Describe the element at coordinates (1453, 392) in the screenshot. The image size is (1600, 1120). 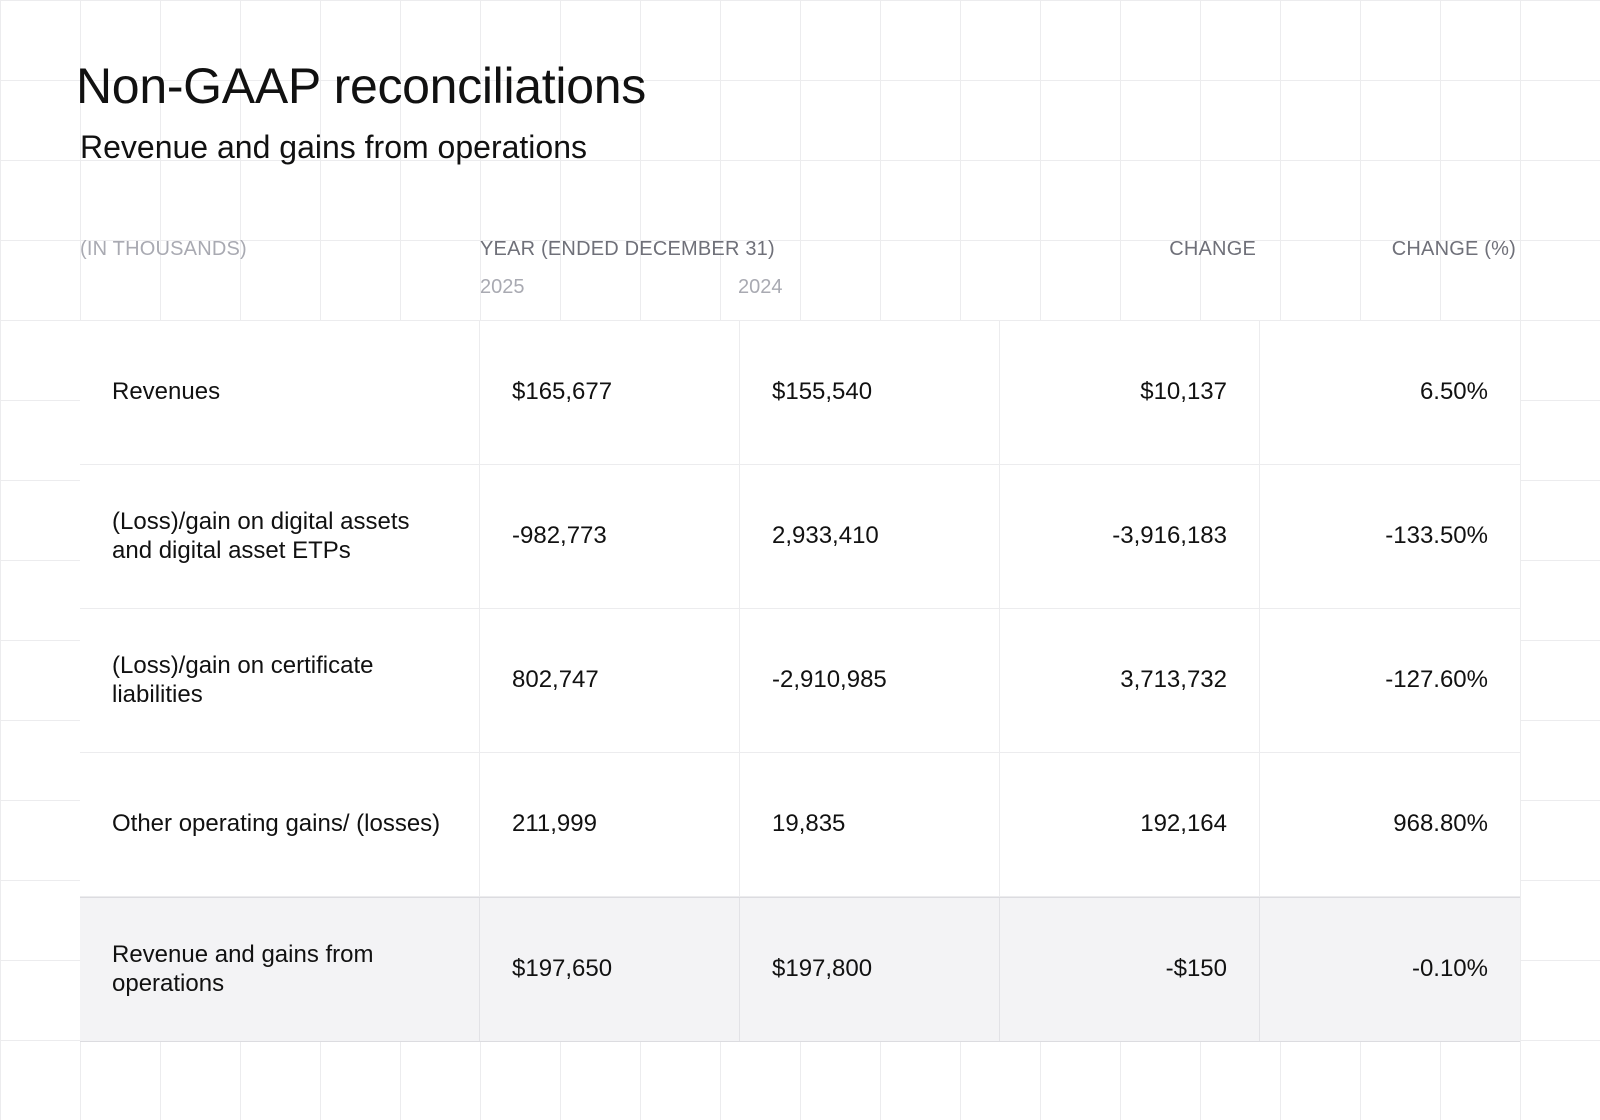
I see `value-change-pct: 6.50%` at that location.